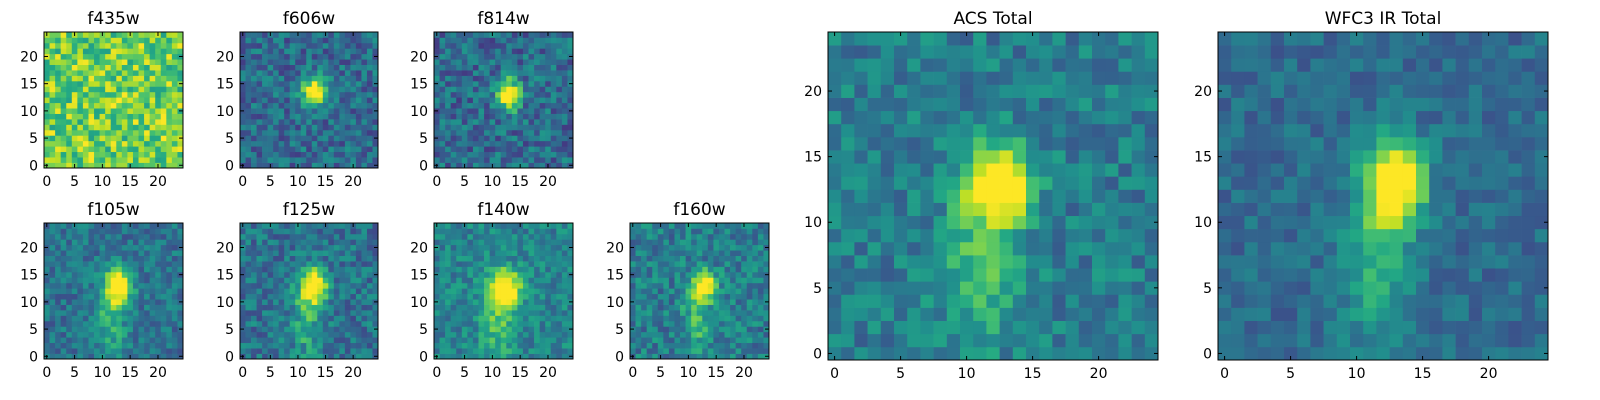  Describe the element at coordinates (225, 57) in the screenshot. I see `y-tick-label: 20` at that location.